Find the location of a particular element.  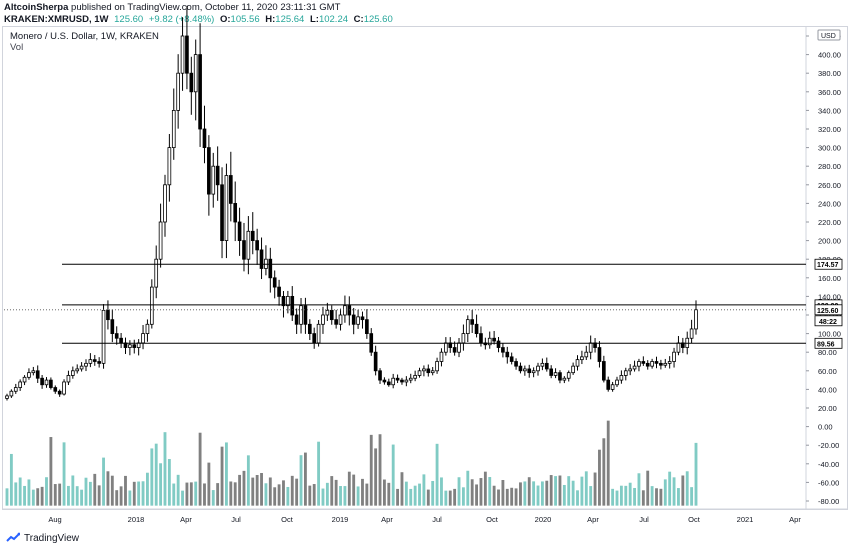

level-label: 174.57 is located at coordinates (828, 265).